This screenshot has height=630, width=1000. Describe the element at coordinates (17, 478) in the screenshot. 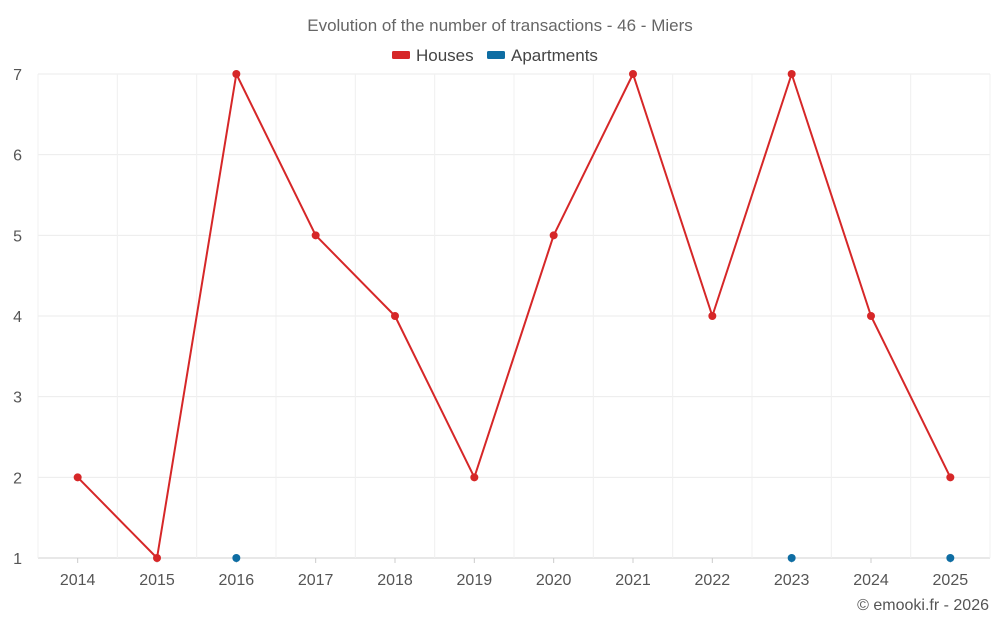

I see `y-tick-label: 2` at that location.